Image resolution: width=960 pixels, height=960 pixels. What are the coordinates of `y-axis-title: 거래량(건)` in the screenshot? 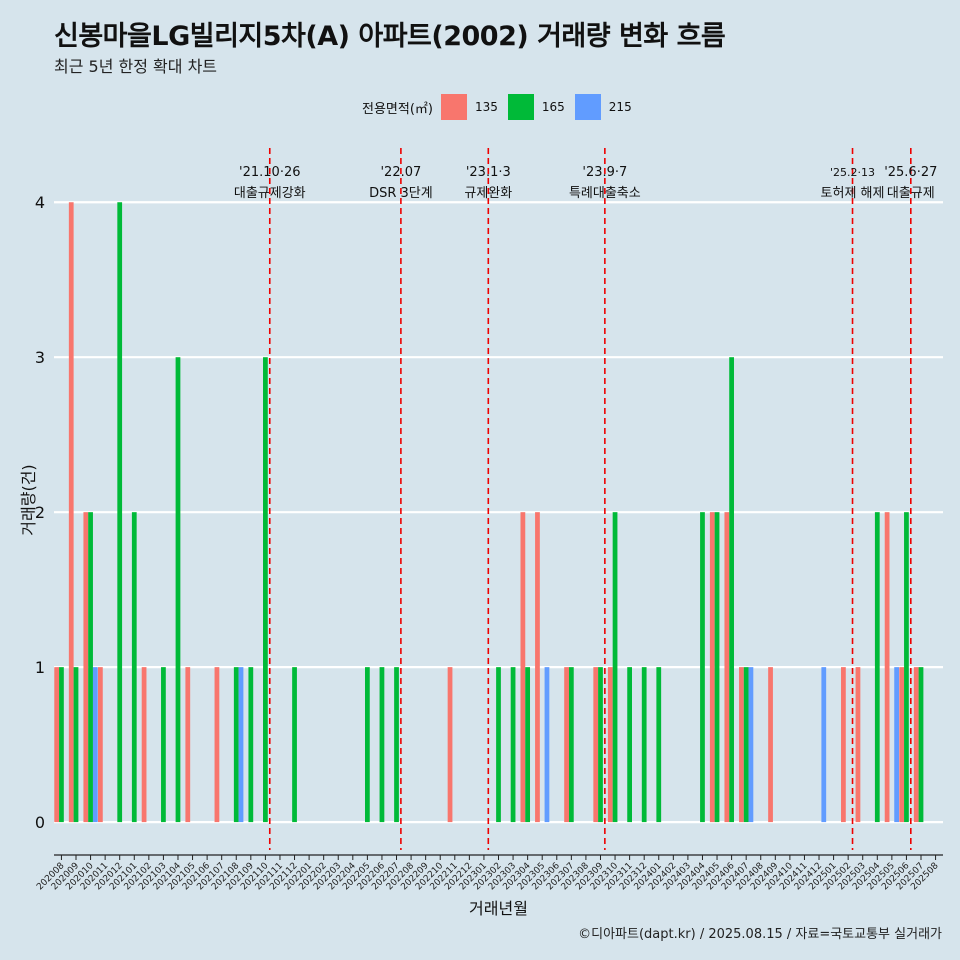 It's located at (28, 499).